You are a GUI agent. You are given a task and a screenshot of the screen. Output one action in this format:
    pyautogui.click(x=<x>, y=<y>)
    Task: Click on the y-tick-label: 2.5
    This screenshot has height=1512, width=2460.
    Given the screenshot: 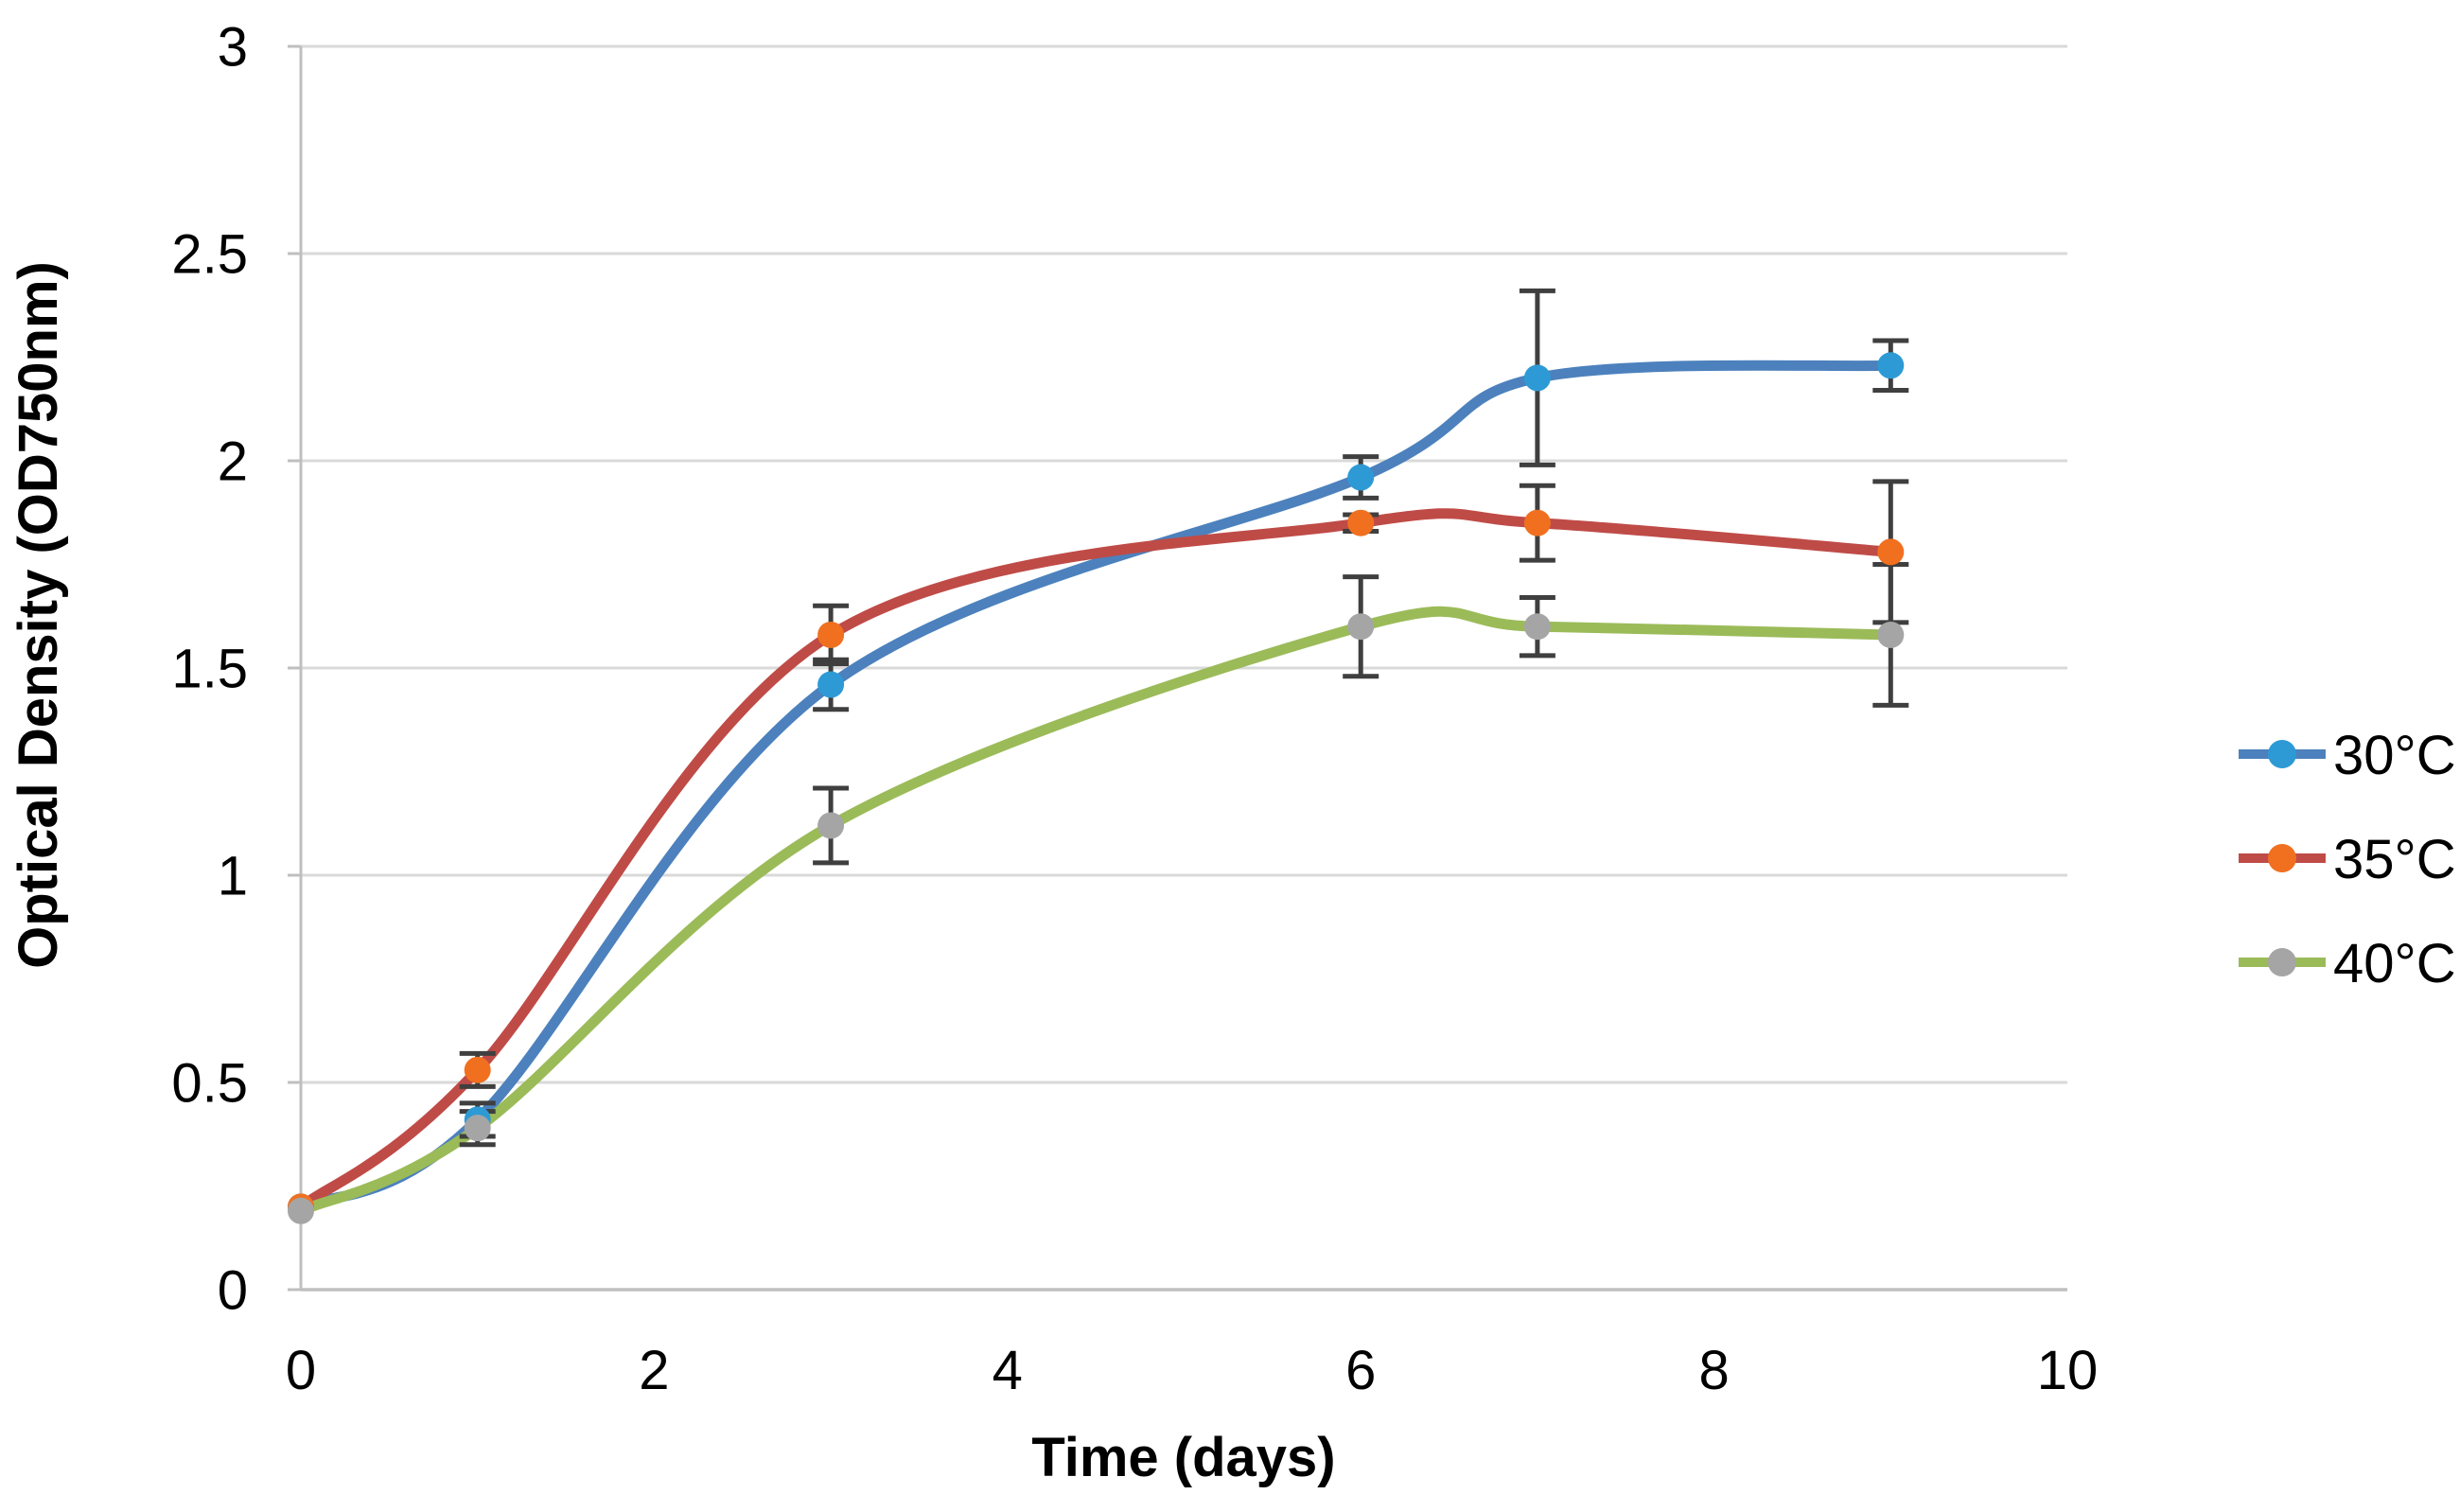 What is the action you would take?
    pyautogui.click(x=209, y=254)
    